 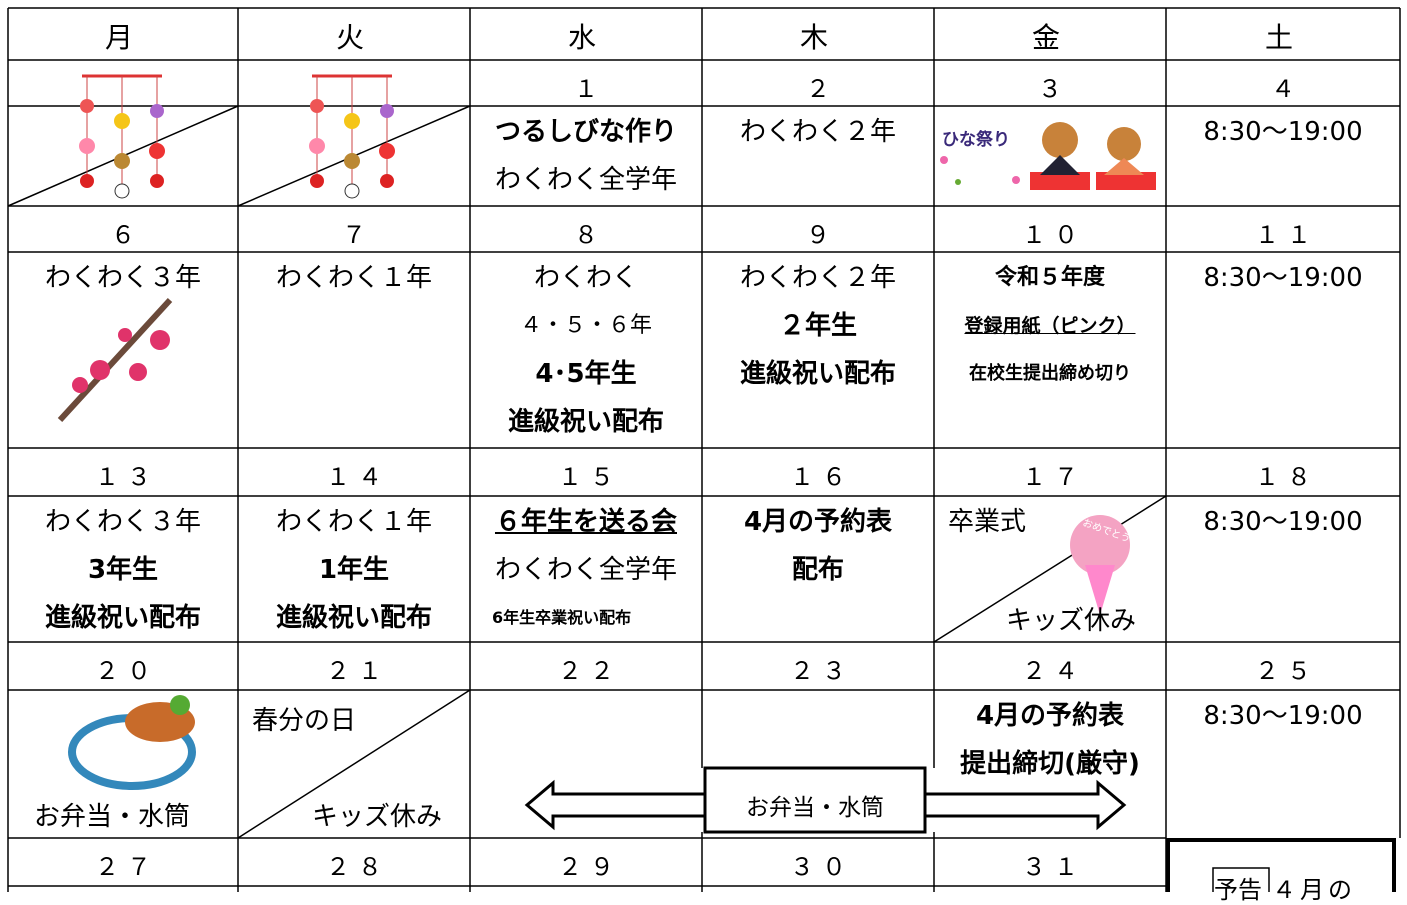 What do you see at coordinates (112, 817) in the screenshot?
I see `cell-text: お弁当・水筒` at bounding box center [112, 817].